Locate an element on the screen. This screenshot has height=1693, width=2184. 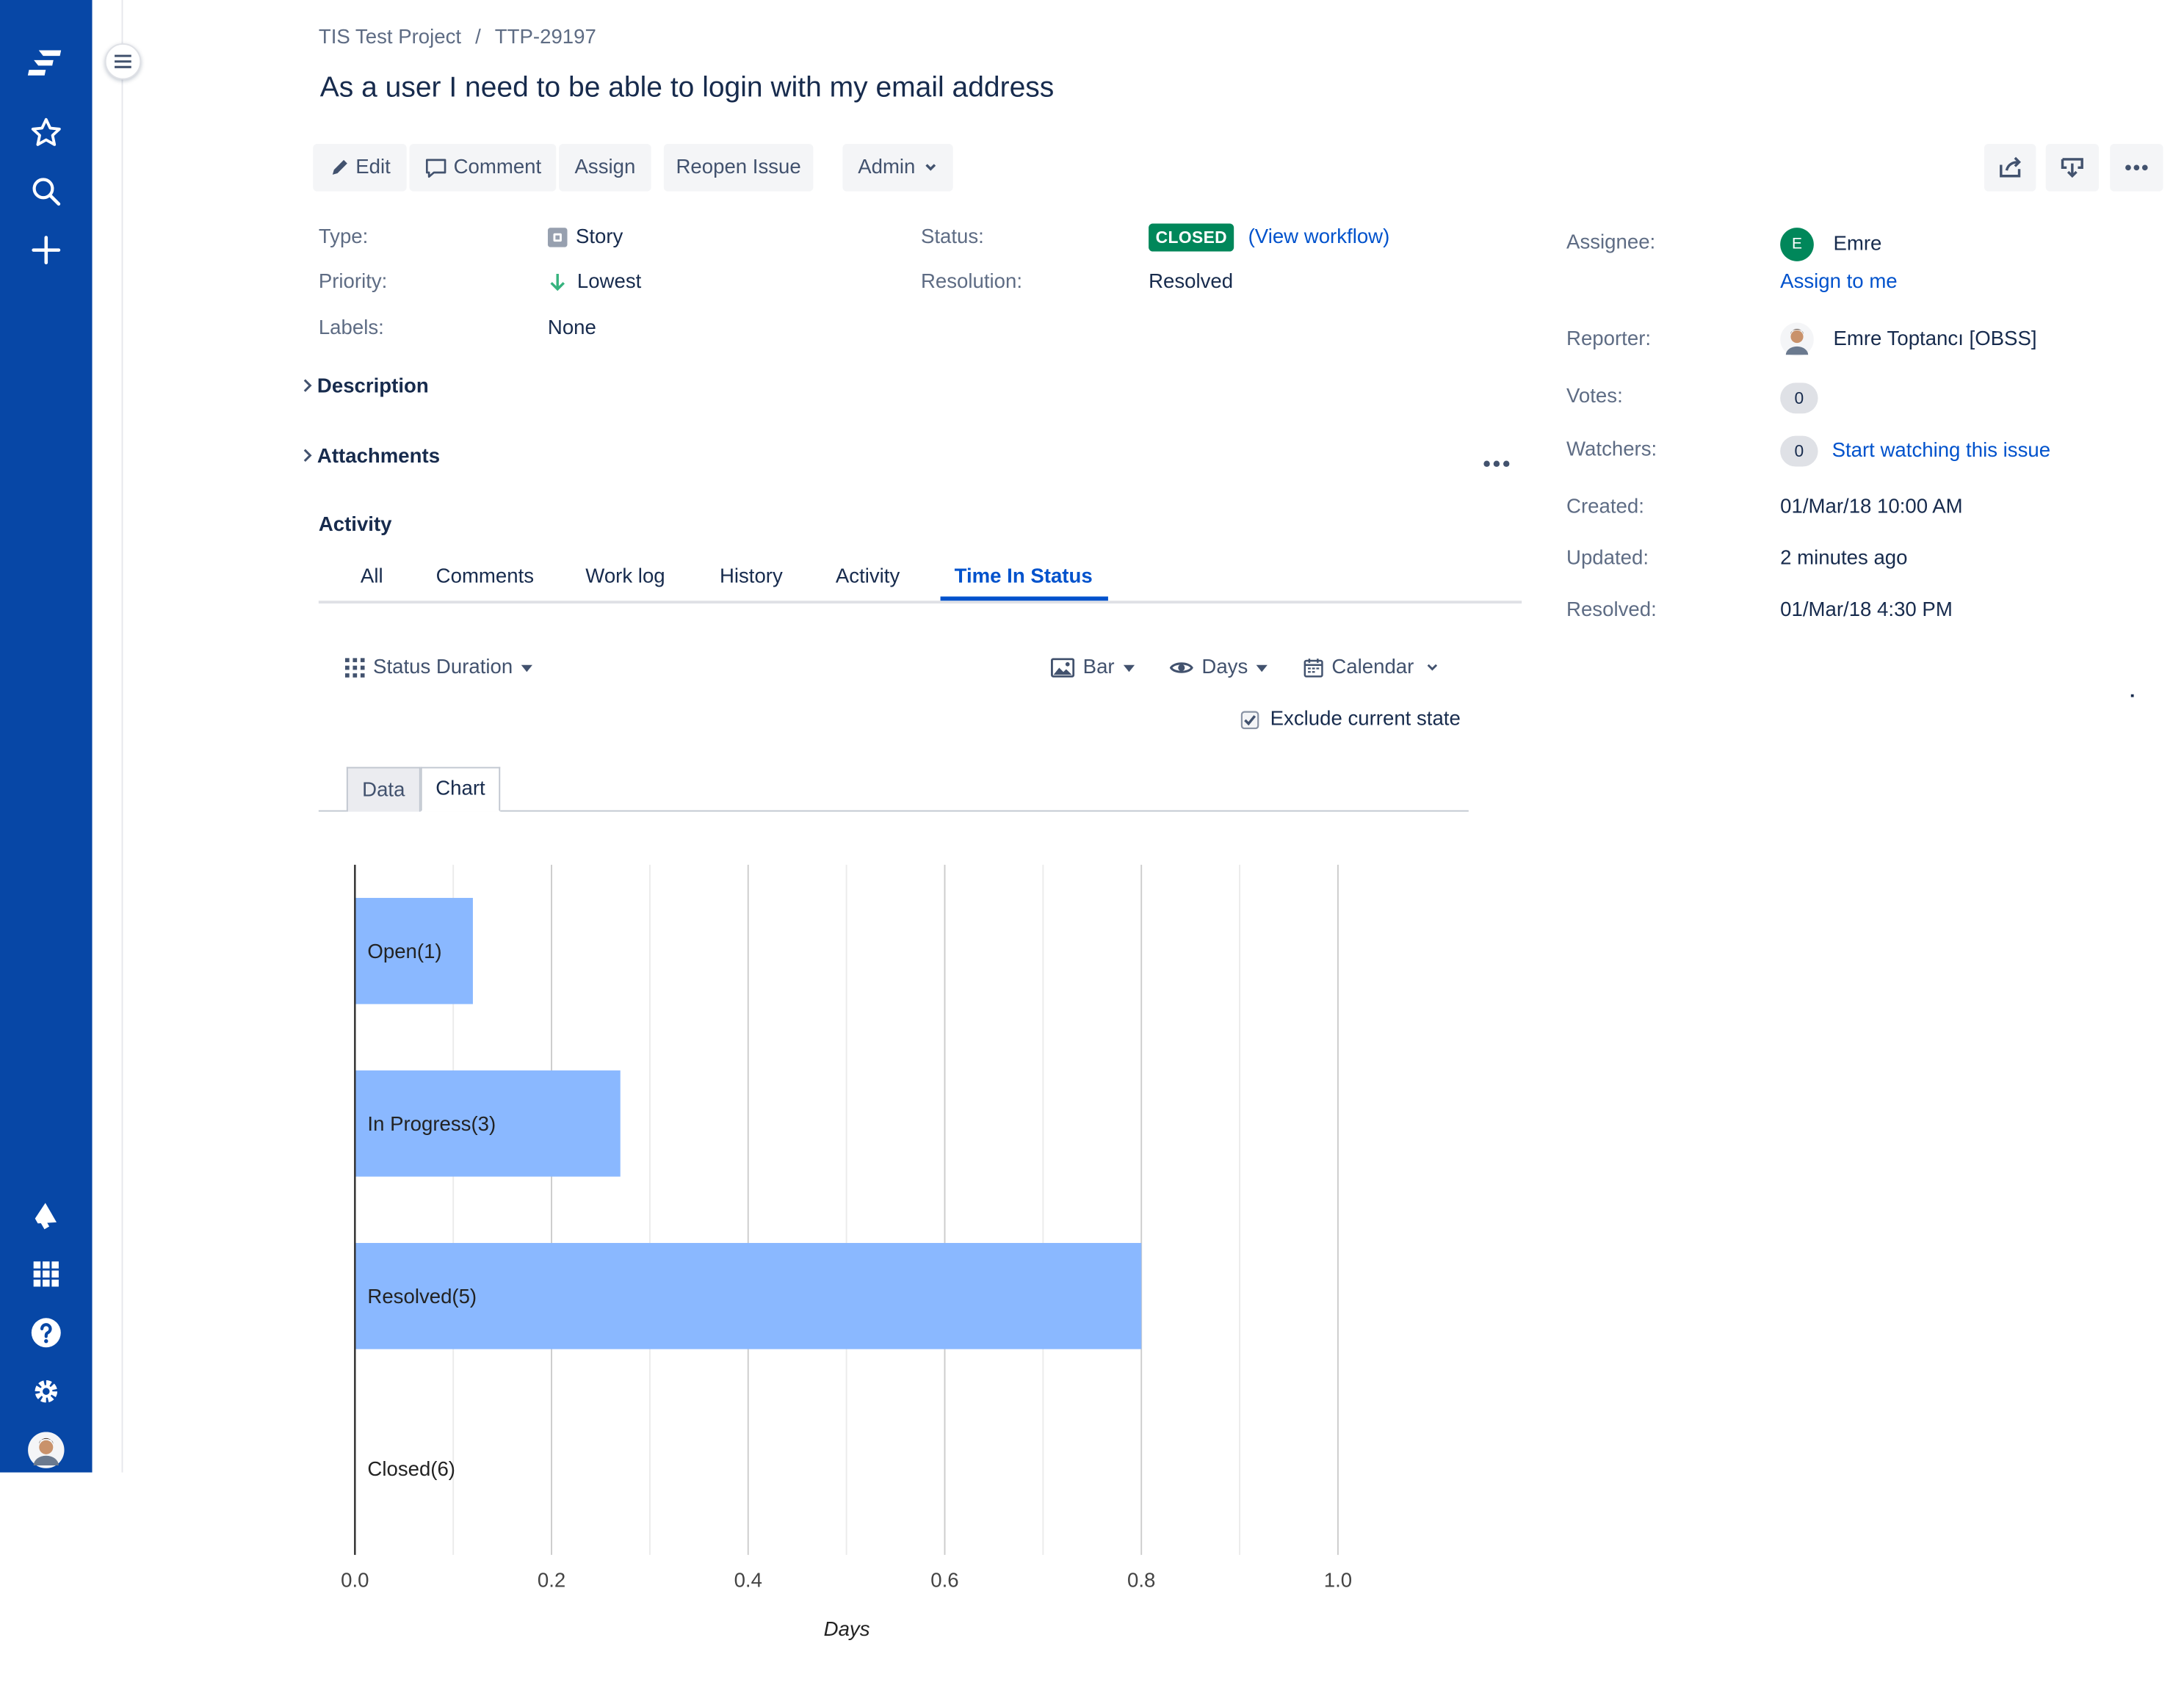
votes-count: 0 is located at coordinates (1799, 398).